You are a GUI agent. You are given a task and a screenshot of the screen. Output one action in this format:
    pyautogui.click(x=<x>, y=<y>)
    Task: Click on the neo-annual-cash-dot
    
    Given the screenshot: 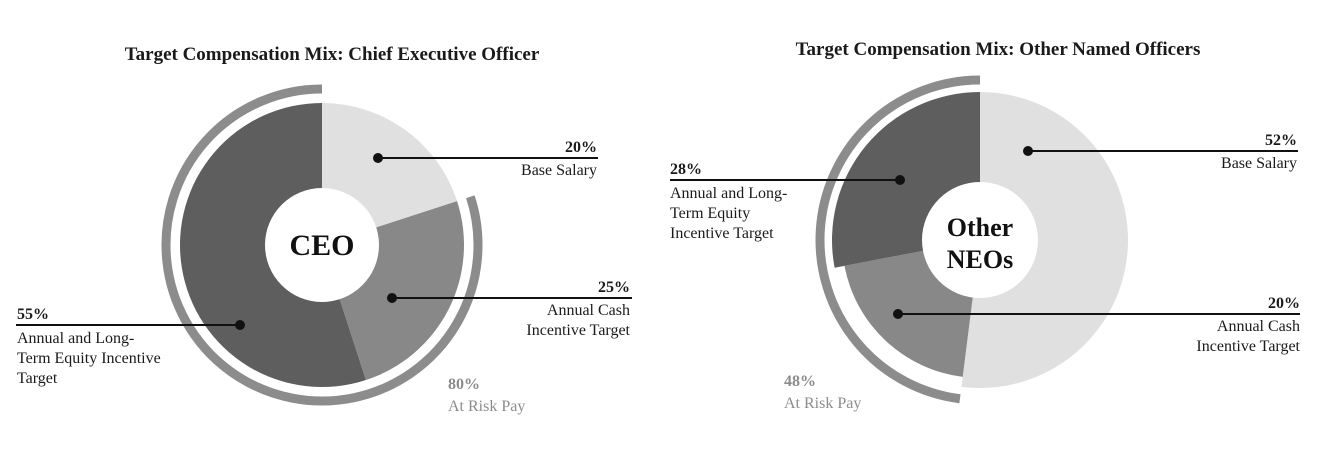 What is the action you would take?
    pyautogui.click(x=898, y=314)
    